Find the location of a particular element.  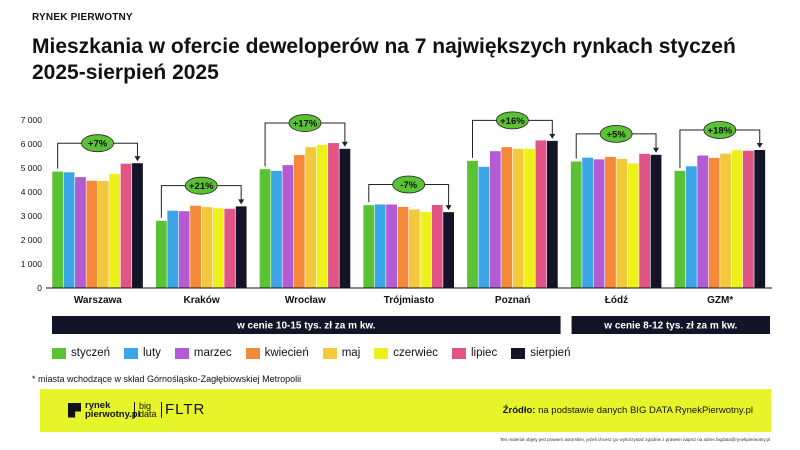

legend-label: lipiec is located at coordinates (484, 353).